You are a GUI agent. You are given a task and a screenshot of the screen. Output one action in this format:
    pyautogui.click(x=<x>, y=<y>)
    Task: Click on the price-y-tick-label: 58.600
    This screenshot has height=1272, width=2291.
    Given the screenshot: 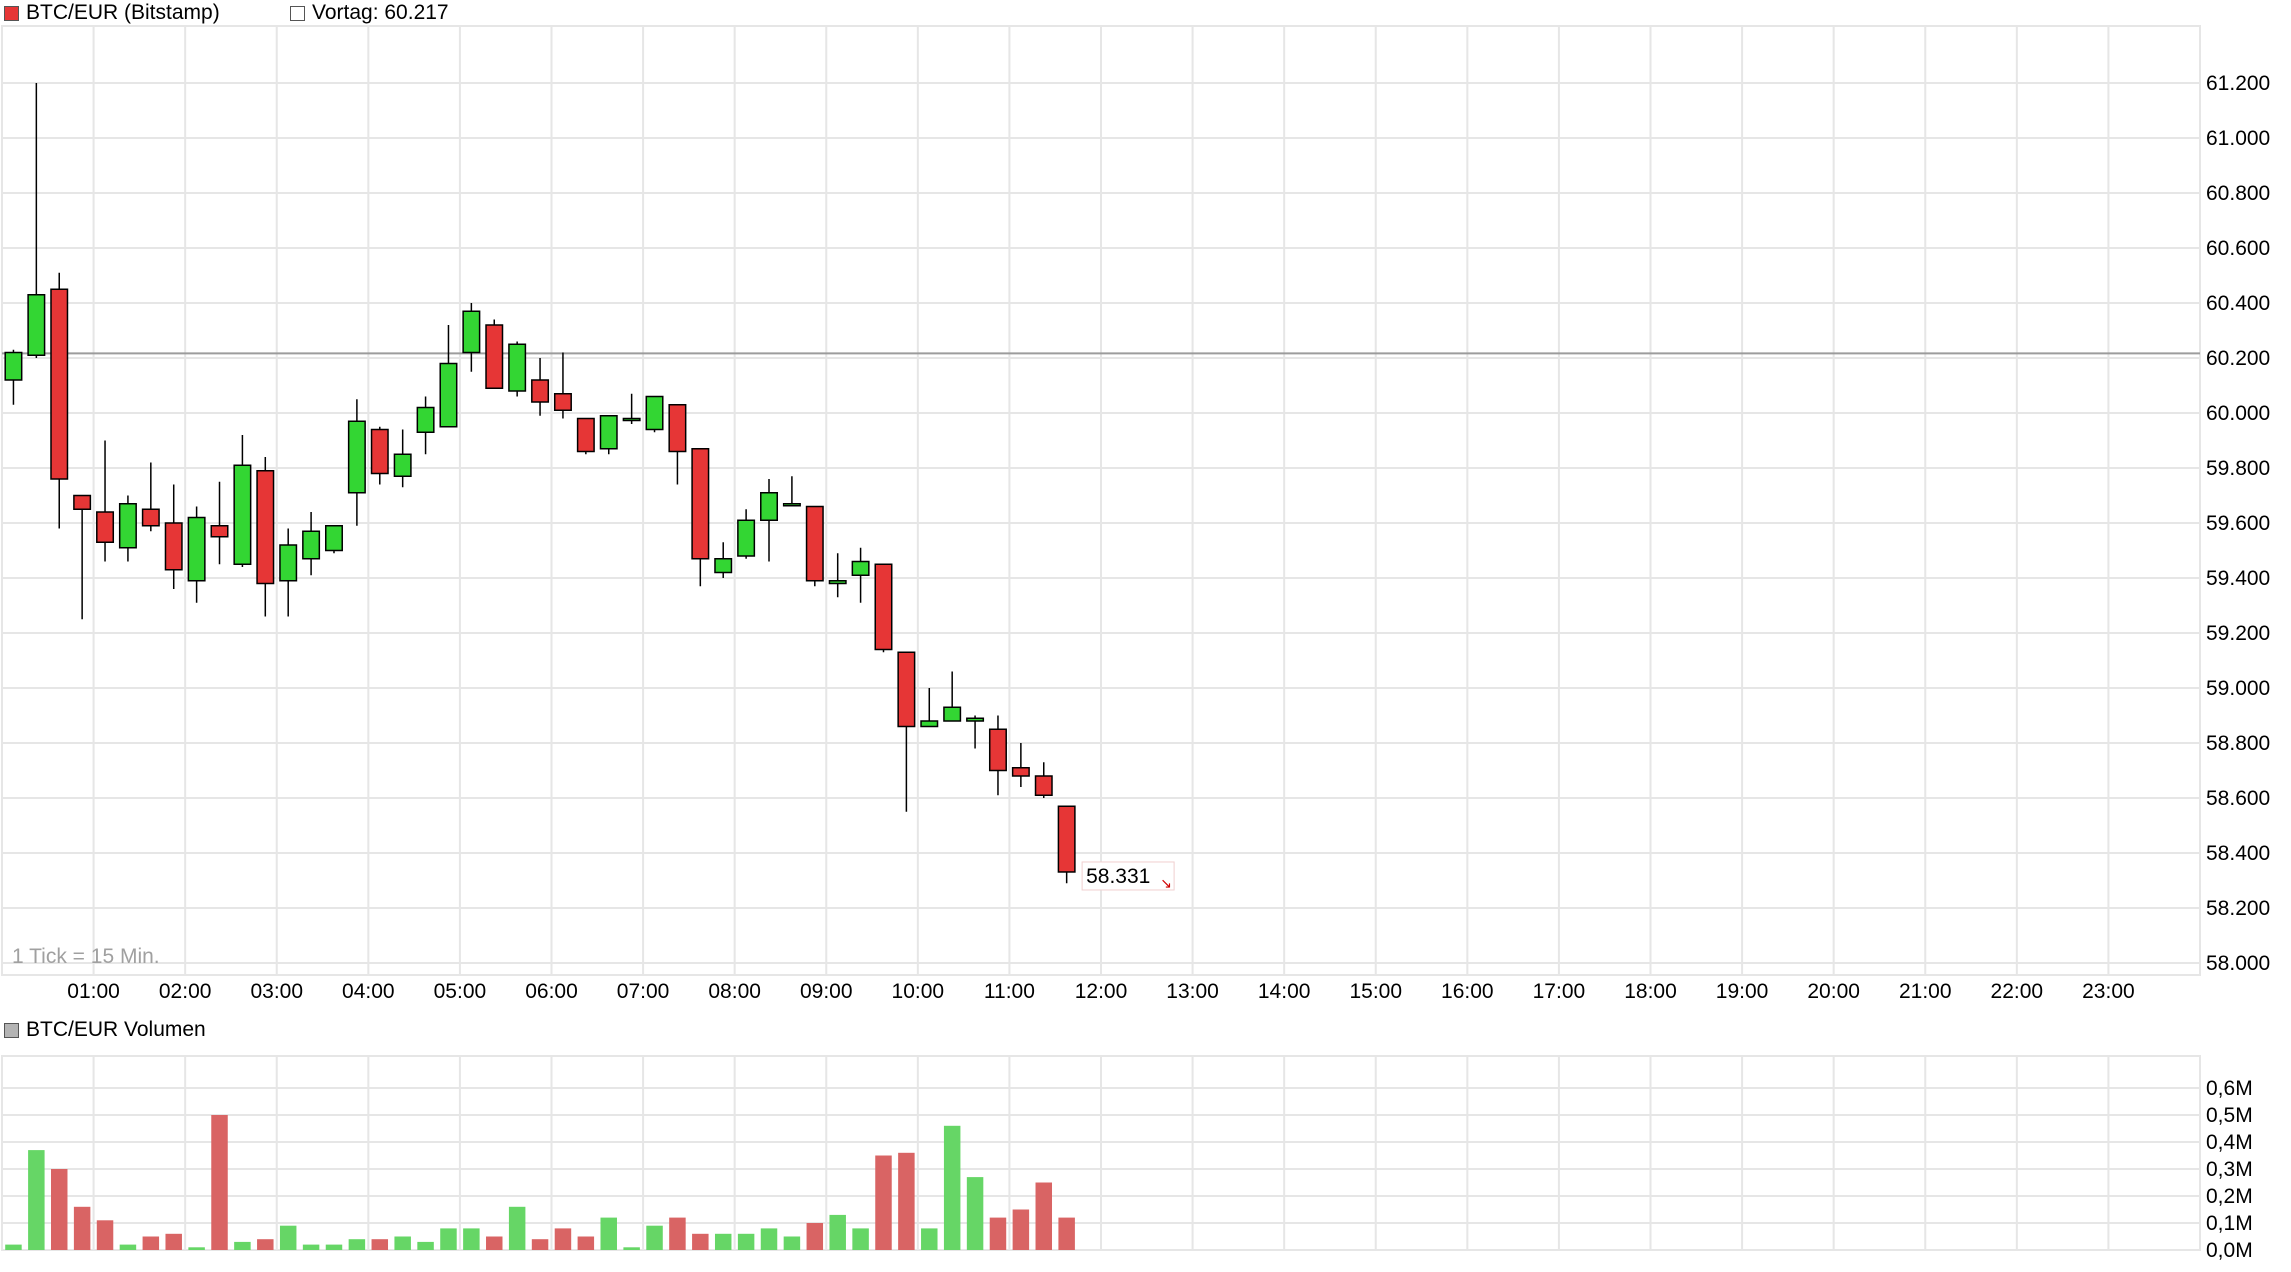 What is the action you would take?
    pyautogui.click(x=2238, y=798)
    